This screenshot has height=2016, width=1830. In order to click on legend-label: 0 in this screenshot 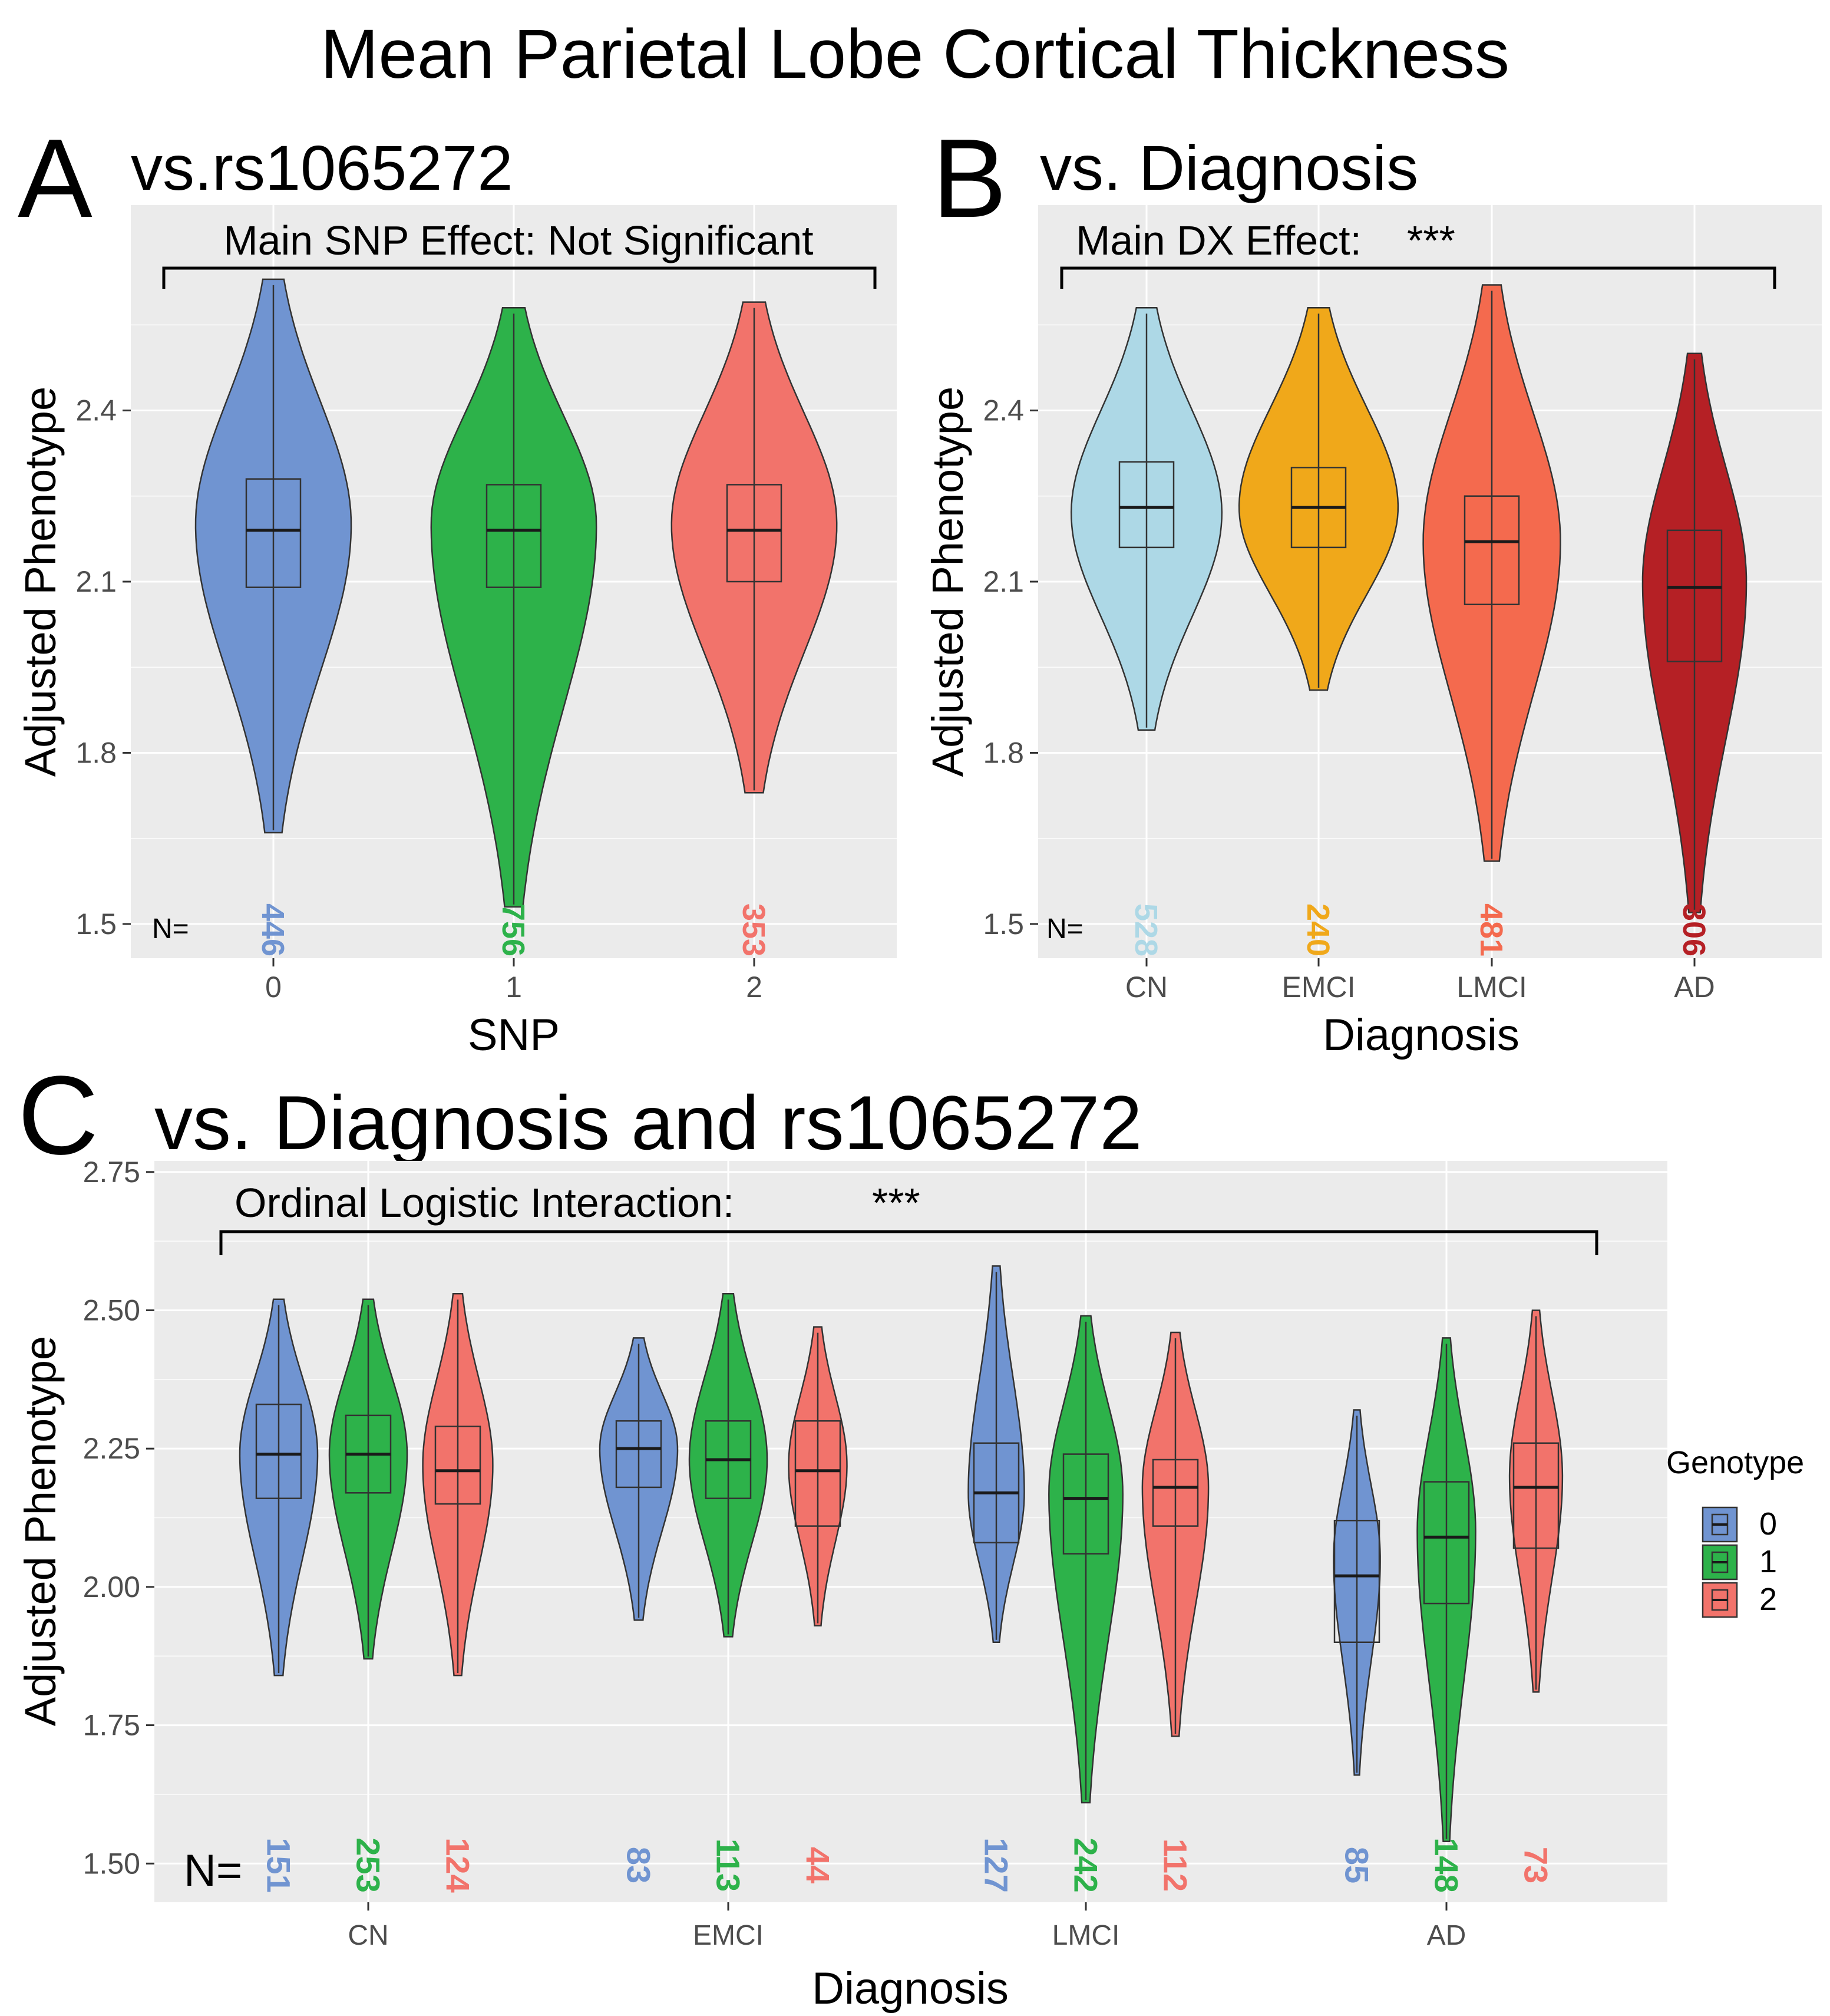, I will do `click(1768, 1524)`.